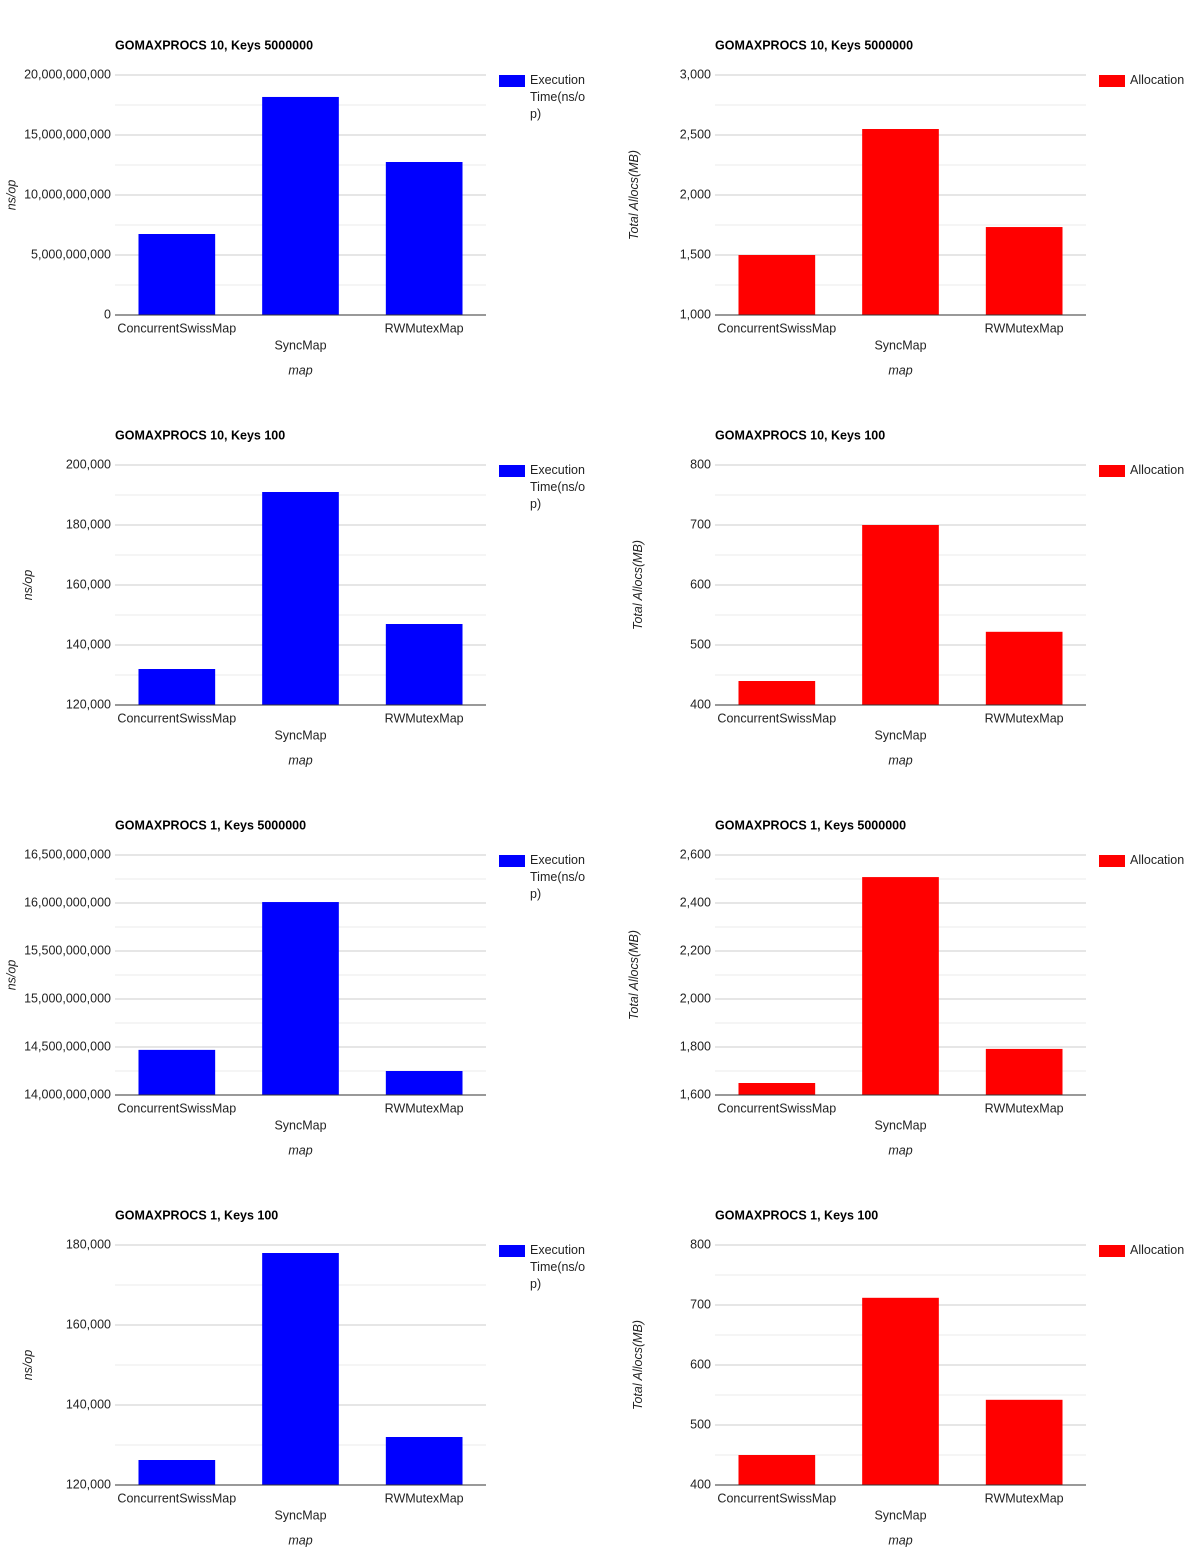 This screenshot has width=1200, height=1560. I want to click on y-tick-label: 1,800, so click(695, 1046).